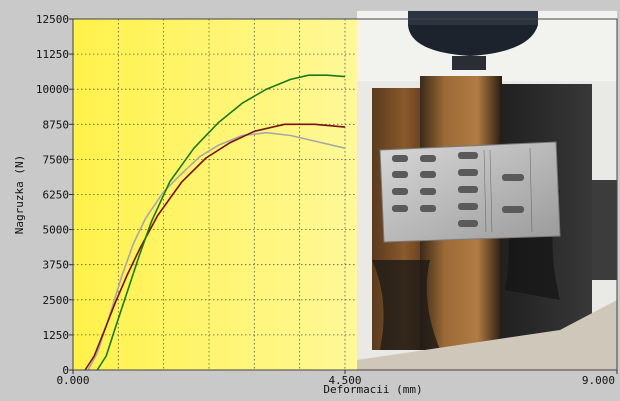 Image resolution: width=620 pixels, height=401 pixels. Describe the element at coordinates (19, 194) in the screenshot. I see `y-axis-title: Nagruzka (N)` at that location.